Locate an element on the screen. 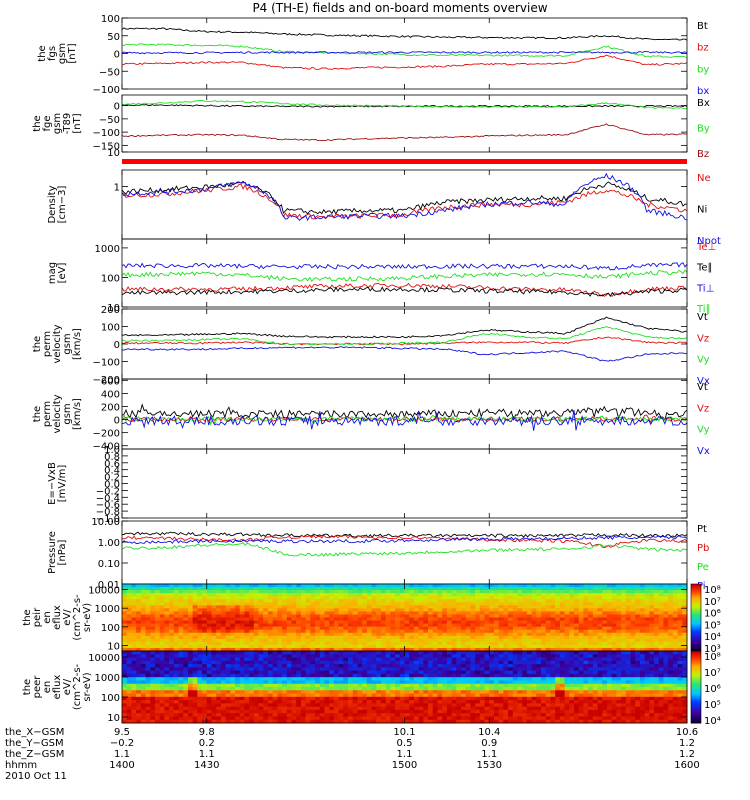 This screenshot has width=750, height=800. series-line-blue is located at coordinates (404, 53).